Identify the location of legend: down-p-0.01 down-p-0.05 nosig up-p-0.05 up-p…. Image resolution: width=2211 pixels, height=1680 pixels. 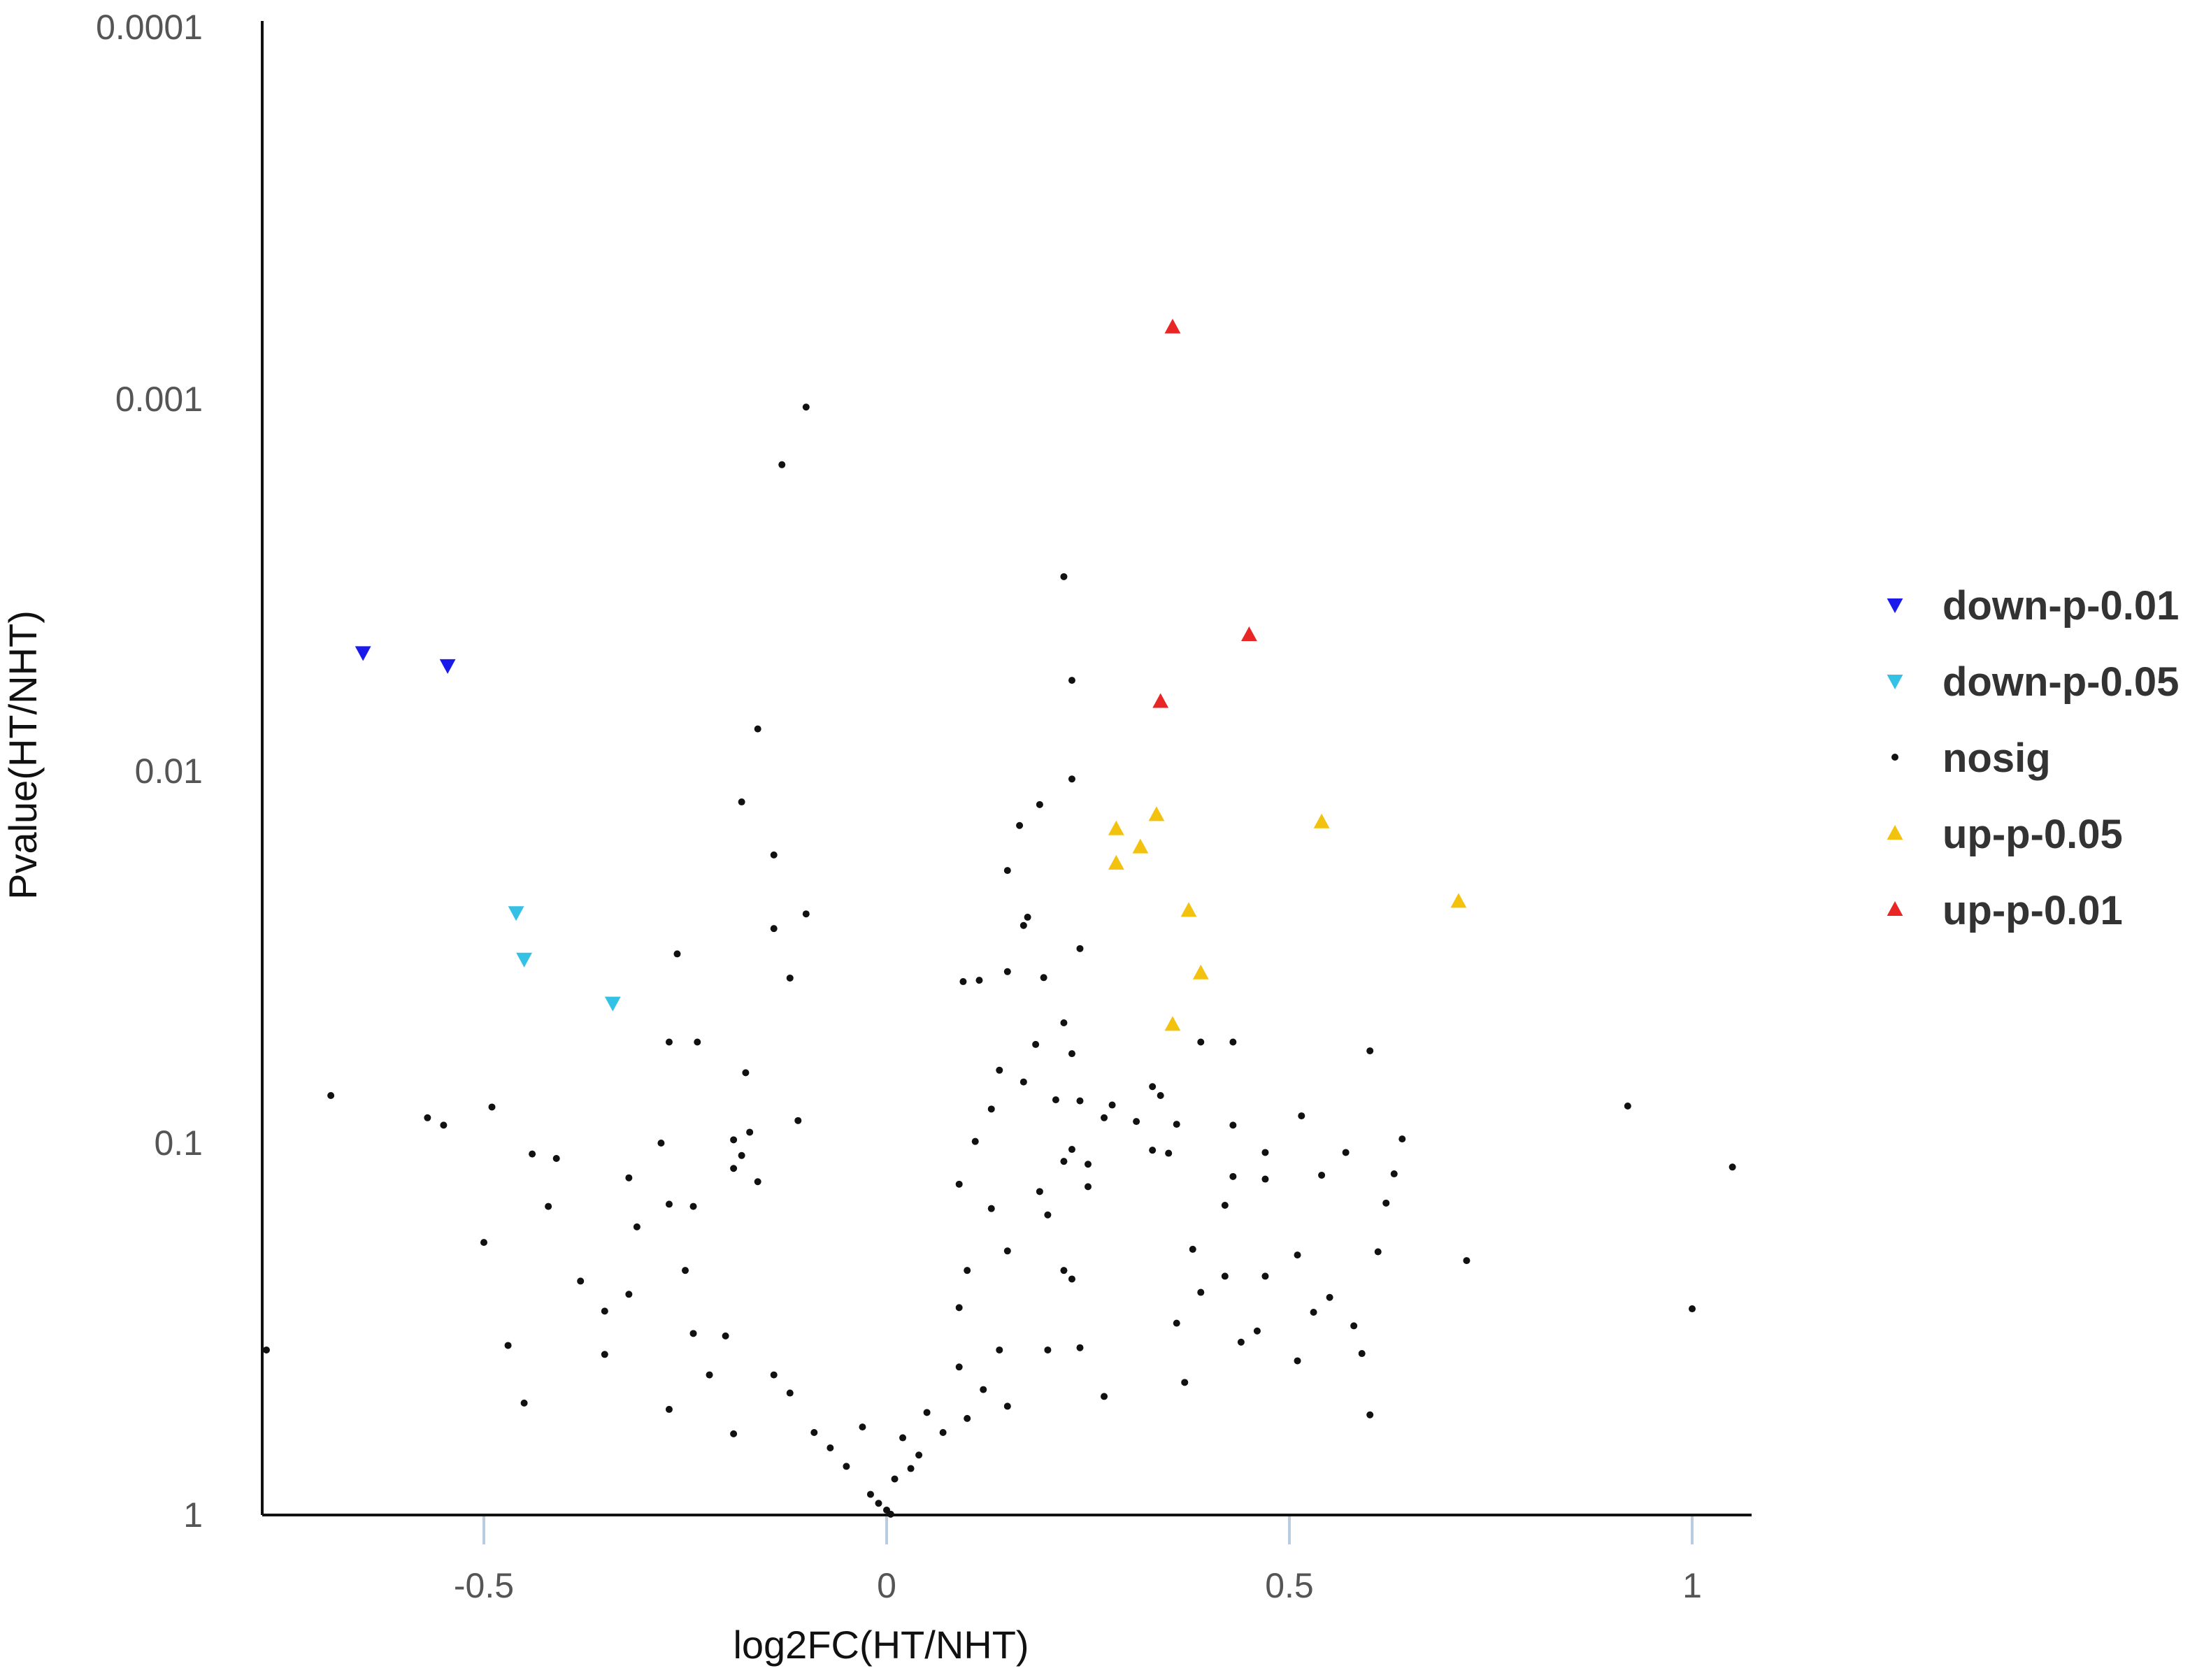
(2033, 758).